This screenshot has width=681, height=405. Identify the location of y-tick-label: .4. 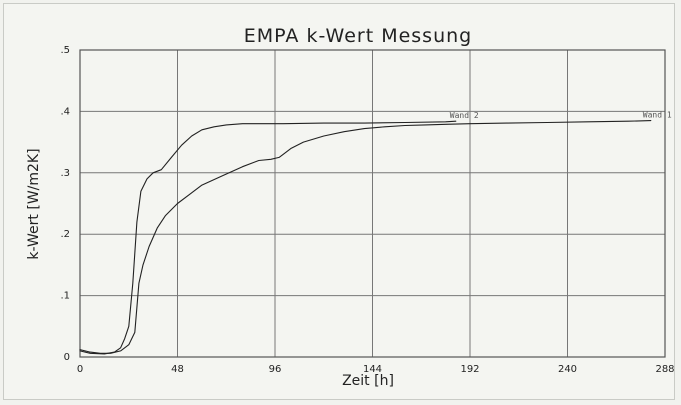
(65, 111).